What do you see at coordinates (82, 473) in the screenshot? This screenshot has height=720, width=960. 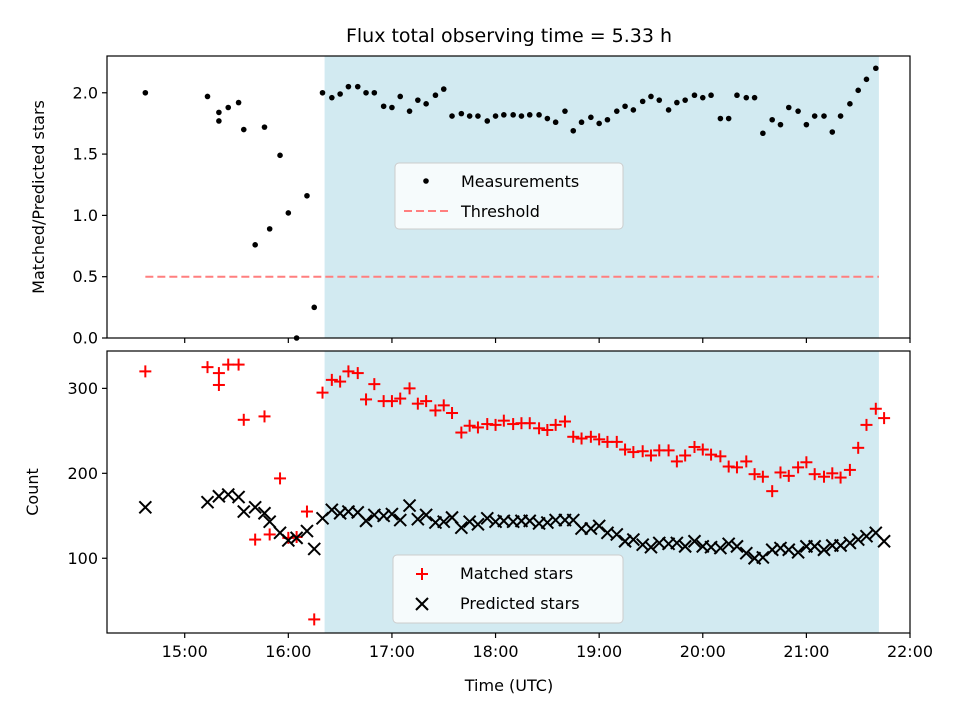 I see `y-tick-label: 200` at bounding box center [82, 473].